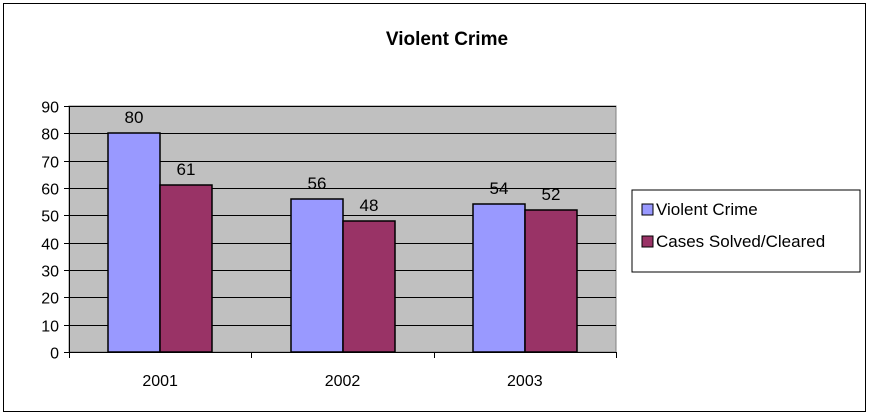  What do you see at coordinates (50, 163) in the screenshot?
I see `y-tick-label: 70` at bounding box center [50, 163].